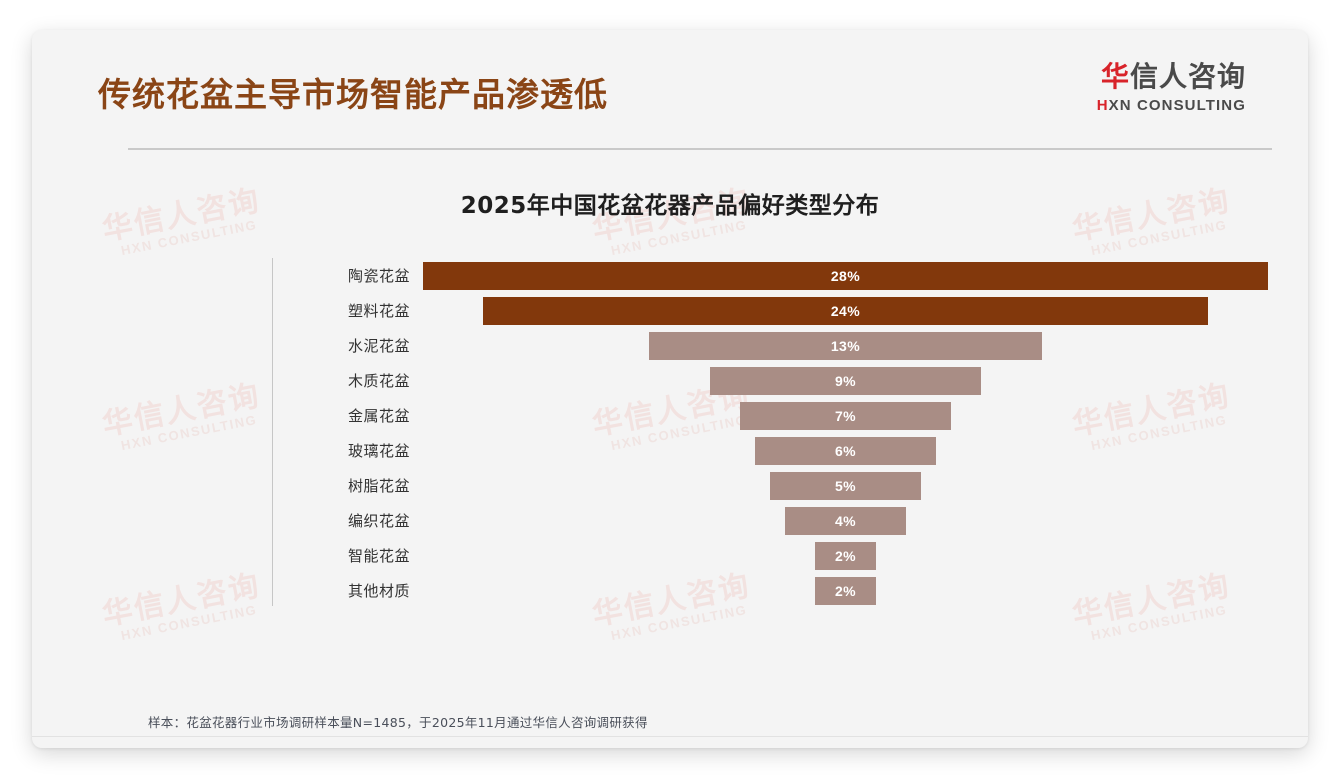 This screenshot has width=1340, height=780. What do you see at coordinates (378, 556) in the screenshot?
I see `bar-category-label: 智能花盆` at bounding box center [378, 556].